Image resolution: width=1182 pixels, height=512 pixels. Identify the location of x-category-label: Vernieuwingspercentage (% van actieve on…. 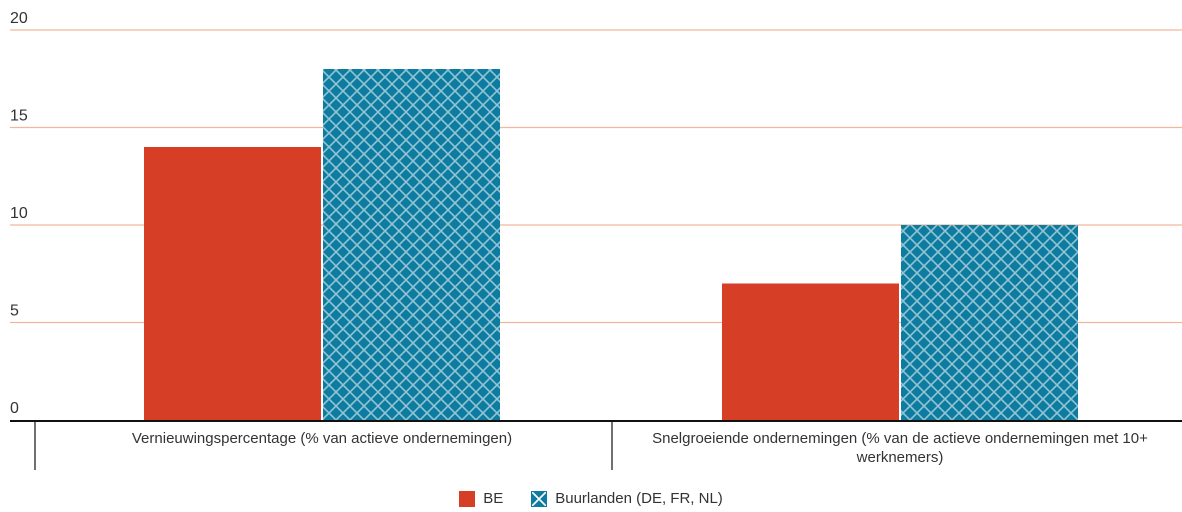
(322, 438).